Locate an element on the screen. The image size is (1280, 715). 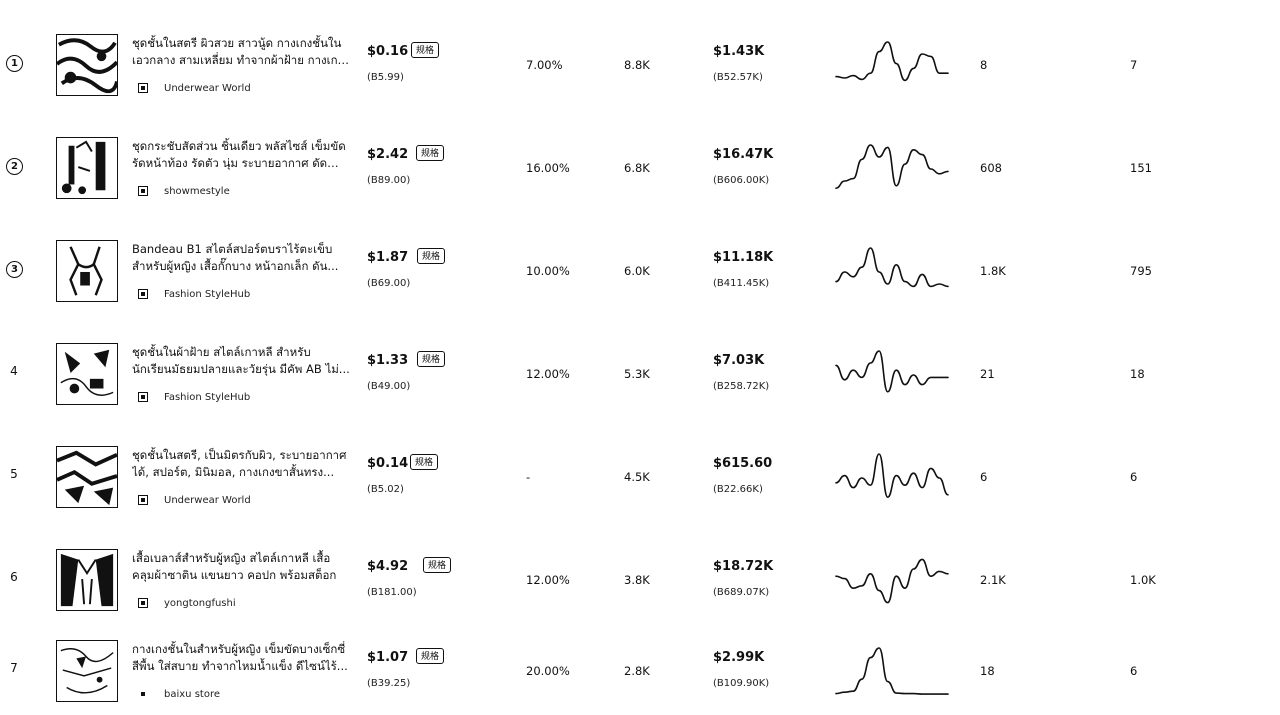
revenue-local: (B22.66K) is located at coordinates (738, 489).